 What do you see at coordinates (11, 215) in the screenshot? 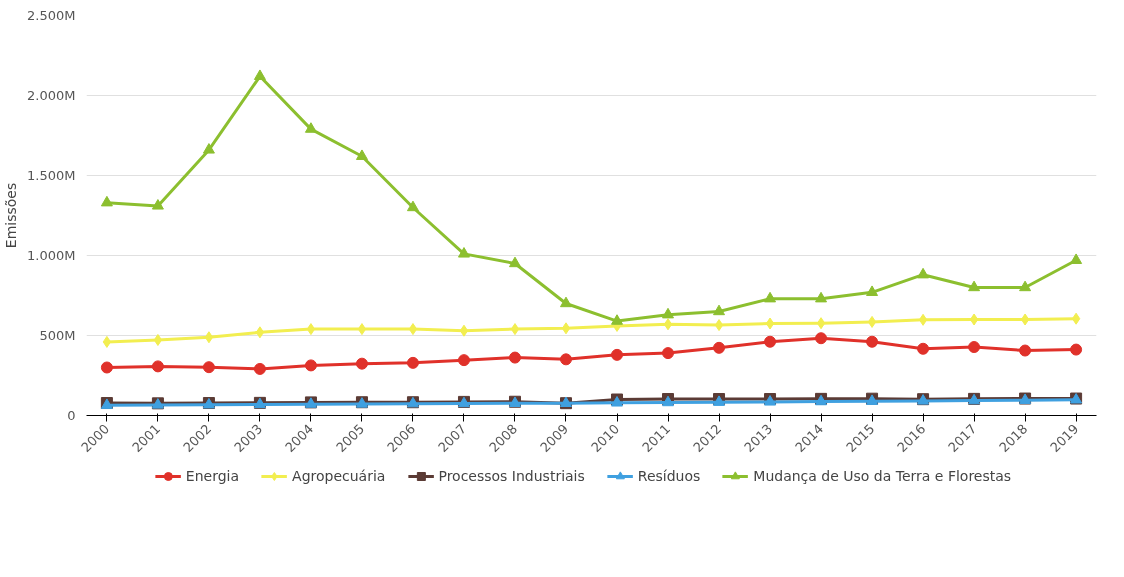
I see `y-axis-title: Emissões` at bounding box center [11, 215].